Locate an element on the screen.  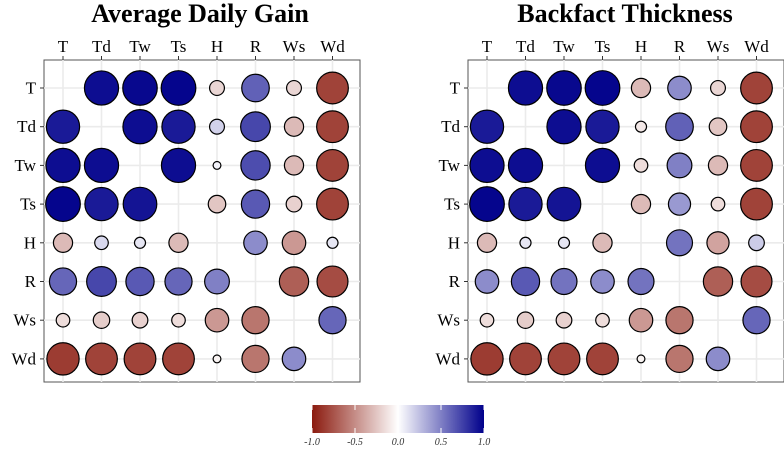
corr-dot-R-Ts is located at coordinates (178, 281).